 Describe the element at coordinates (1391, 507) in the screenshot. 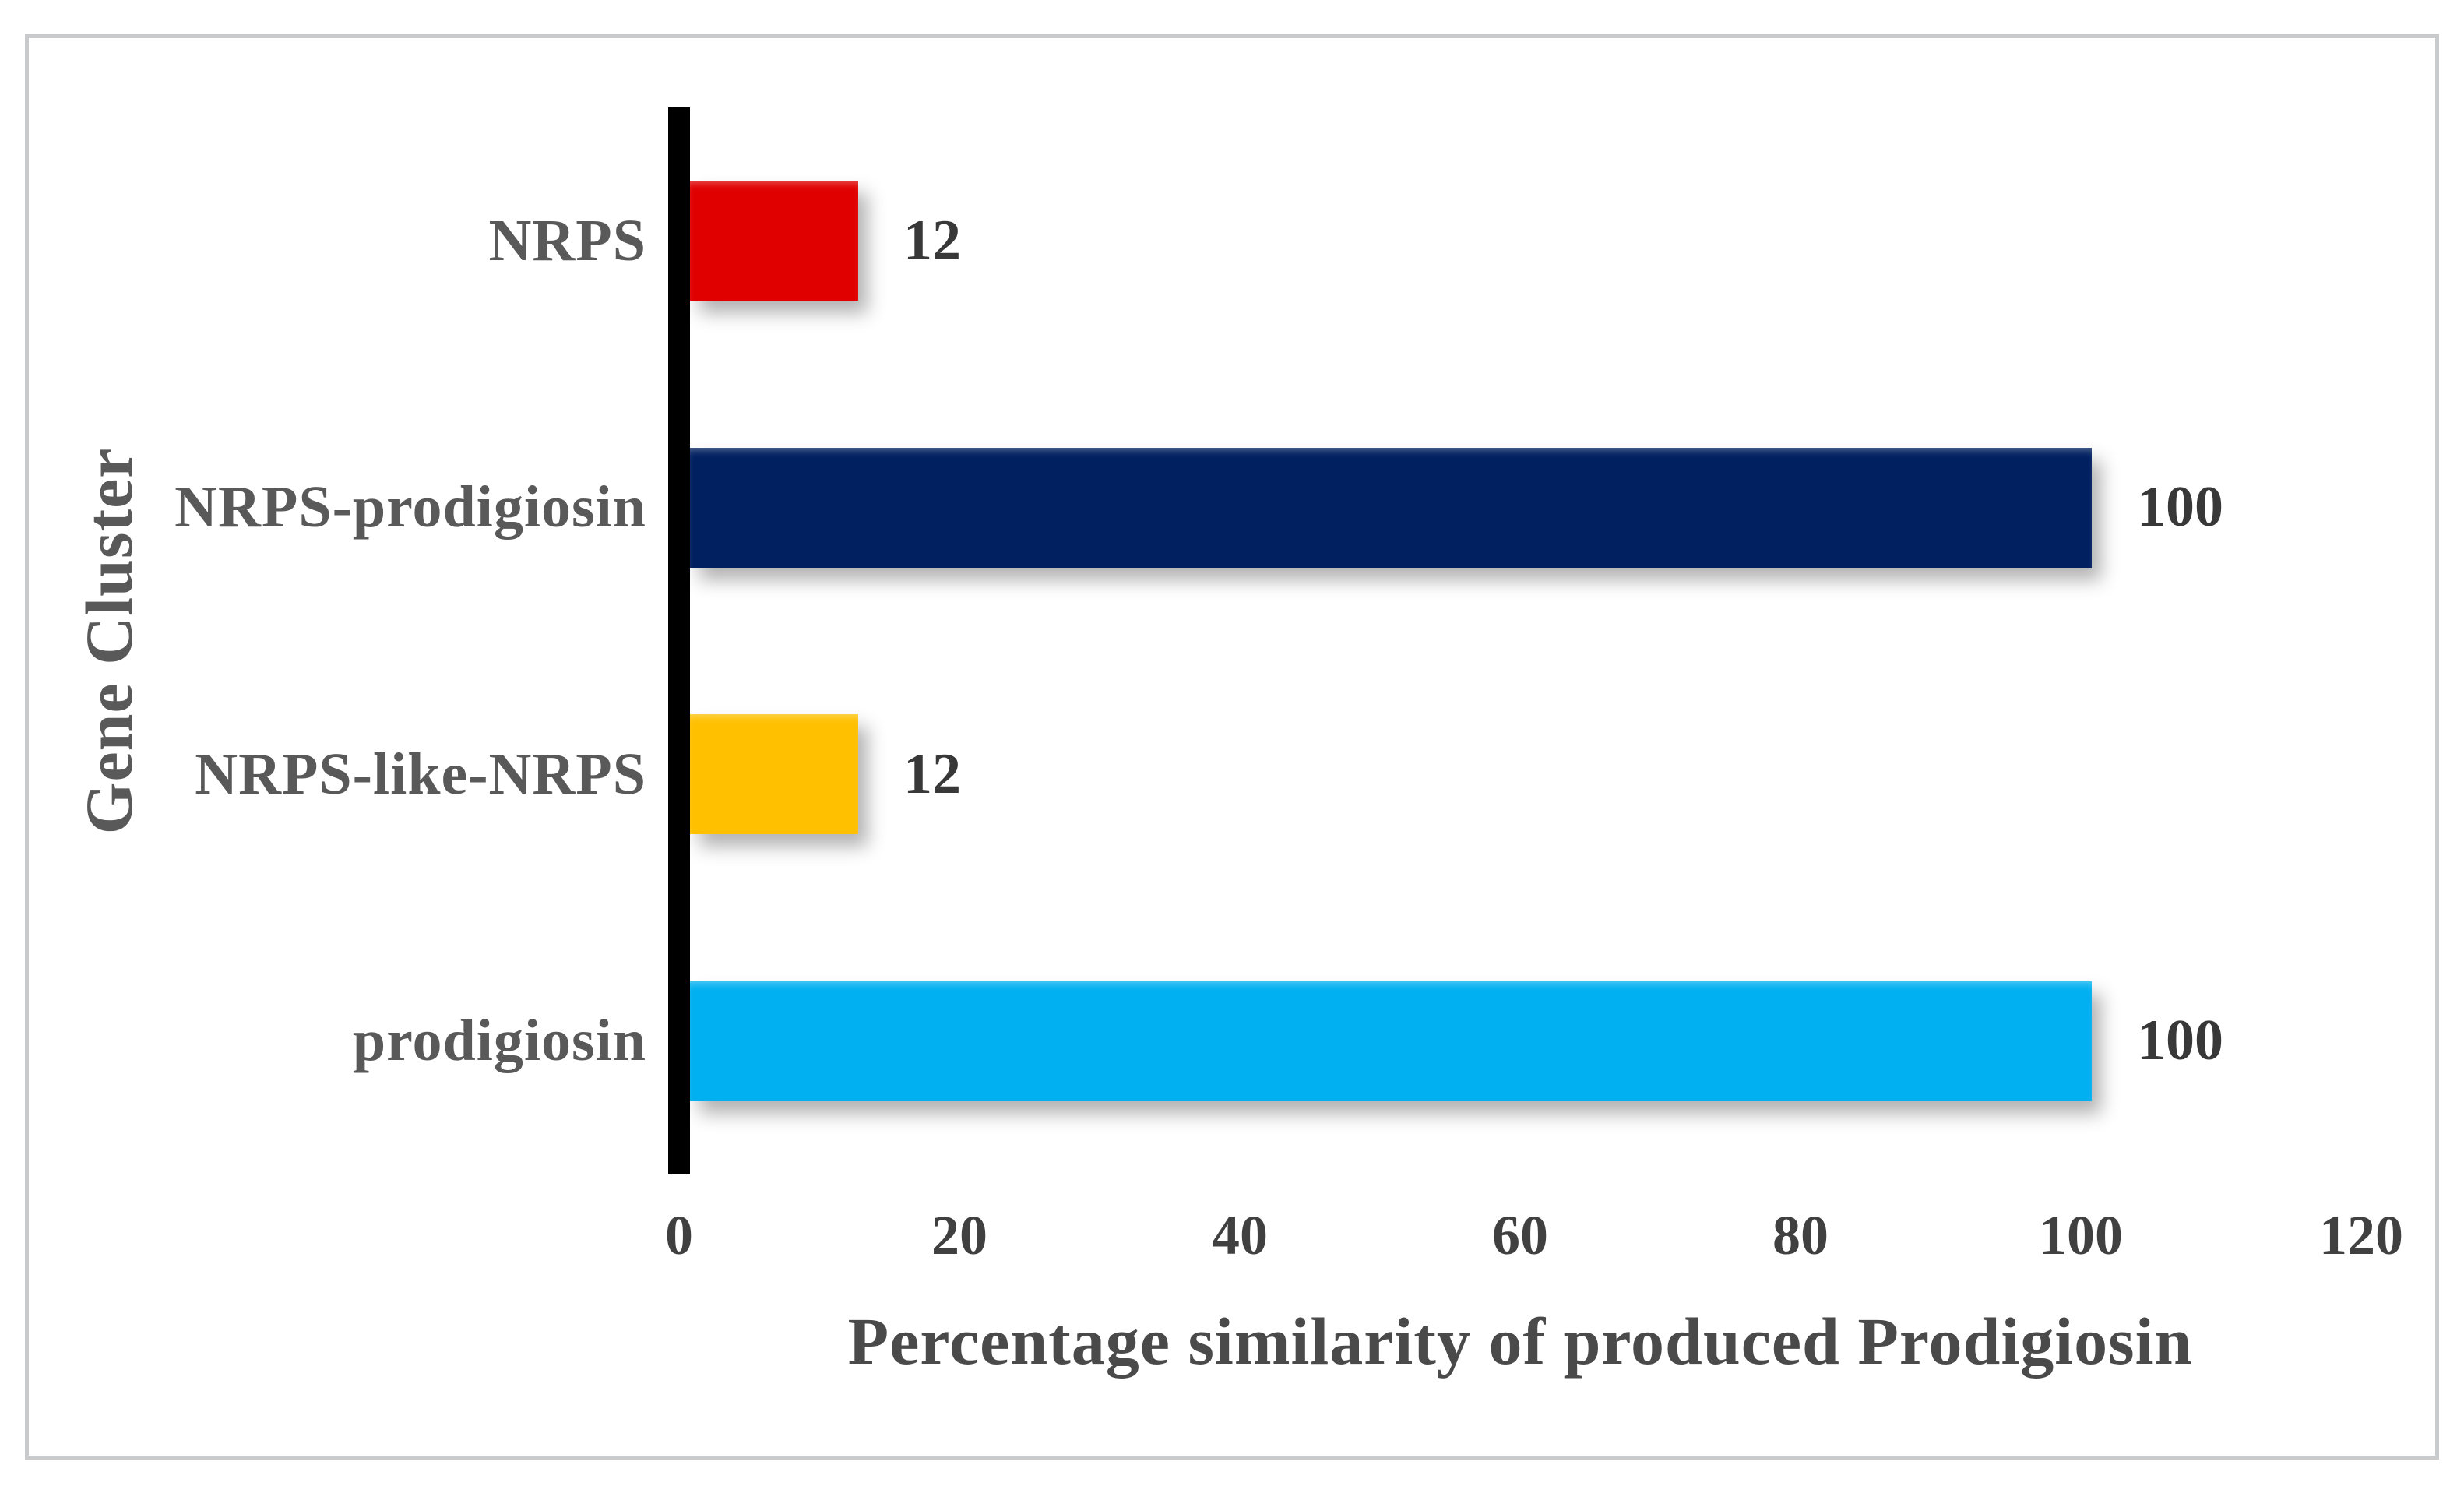

I see `bar-nrps-prodigiosin` at that location.